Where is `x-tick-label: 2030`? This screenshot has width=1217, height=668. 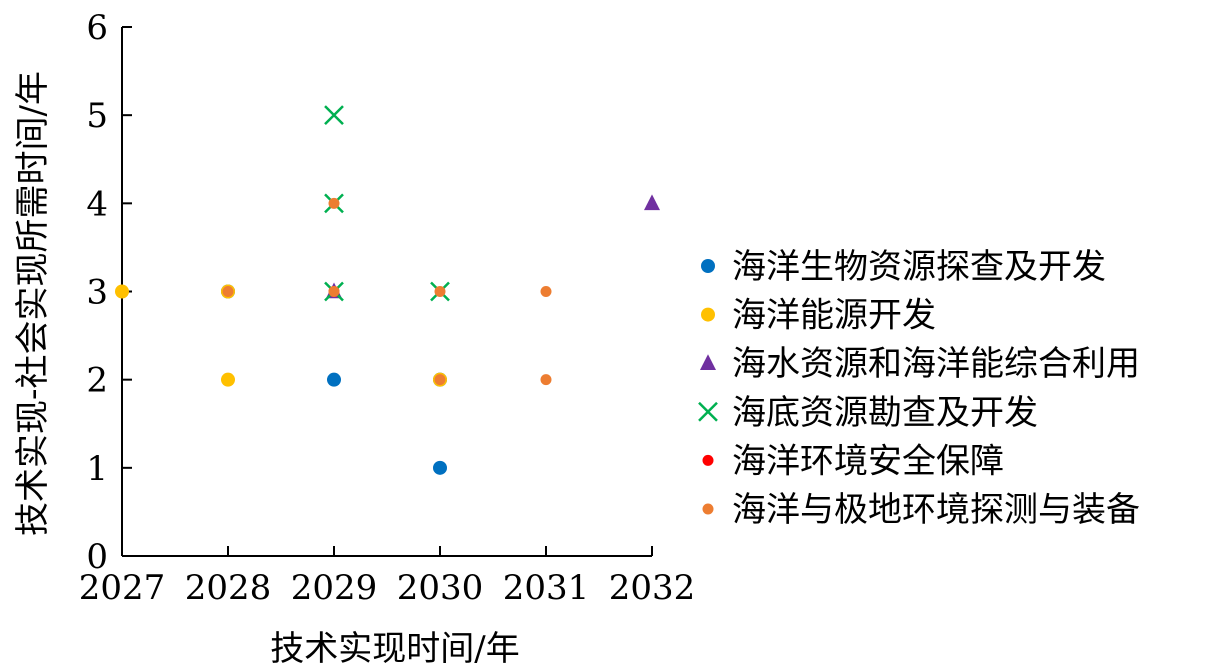 x-tick-label: 2030 is located at coordinates (440, 588).